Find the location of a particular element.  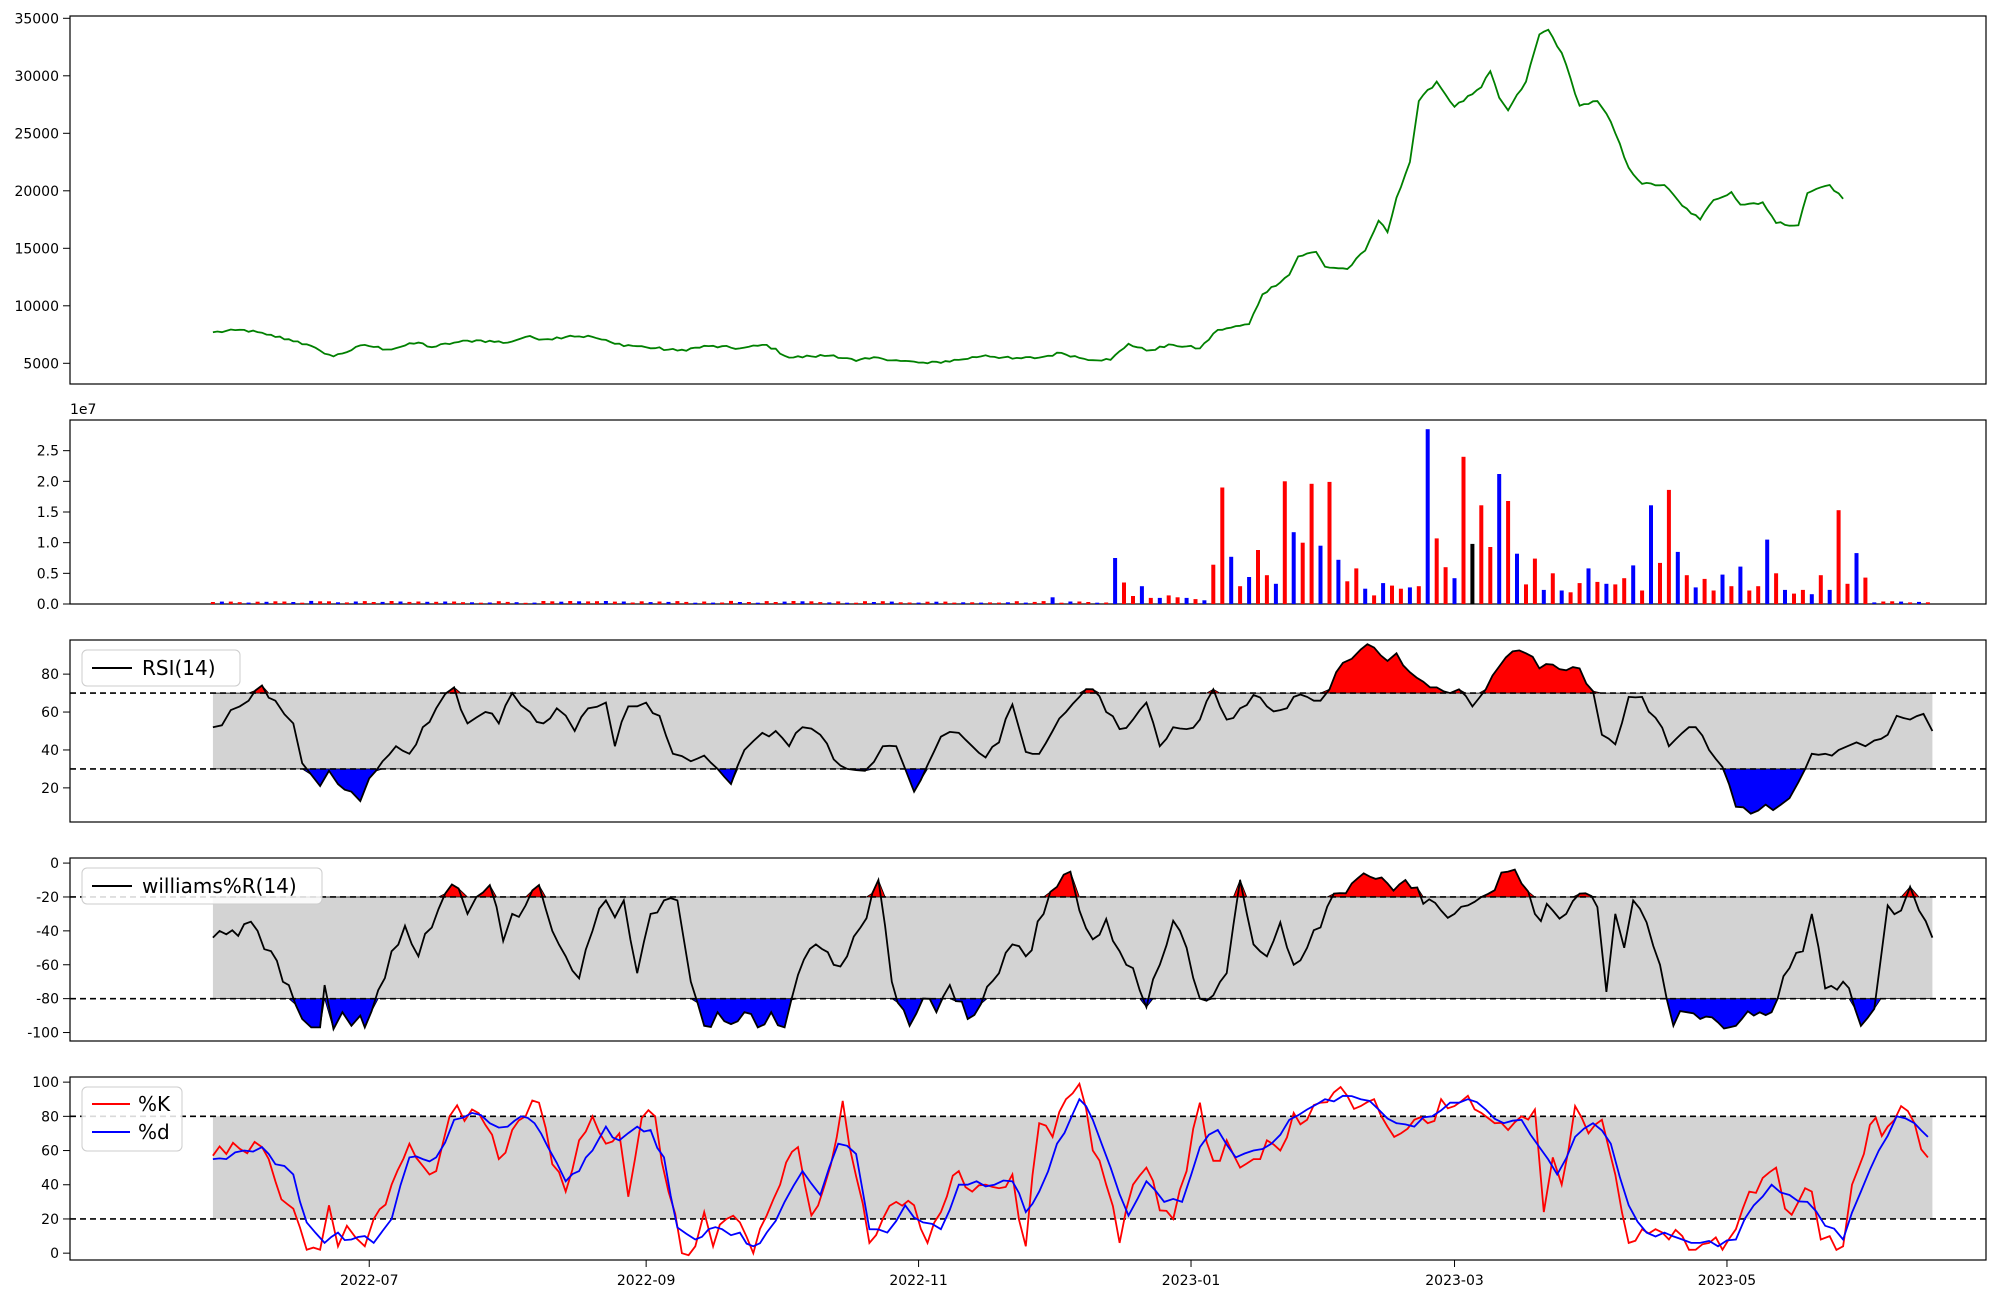

legend is located at coordinates (161, 668).